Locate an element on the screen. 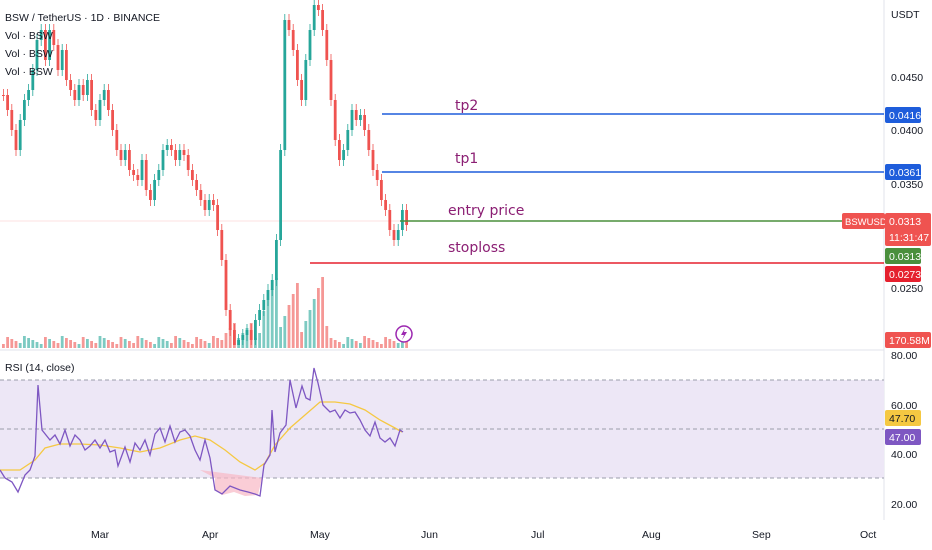 This screenshot has width=932, height=550. stoploss-annotation: stoploss is located at coordinates (476, 248).